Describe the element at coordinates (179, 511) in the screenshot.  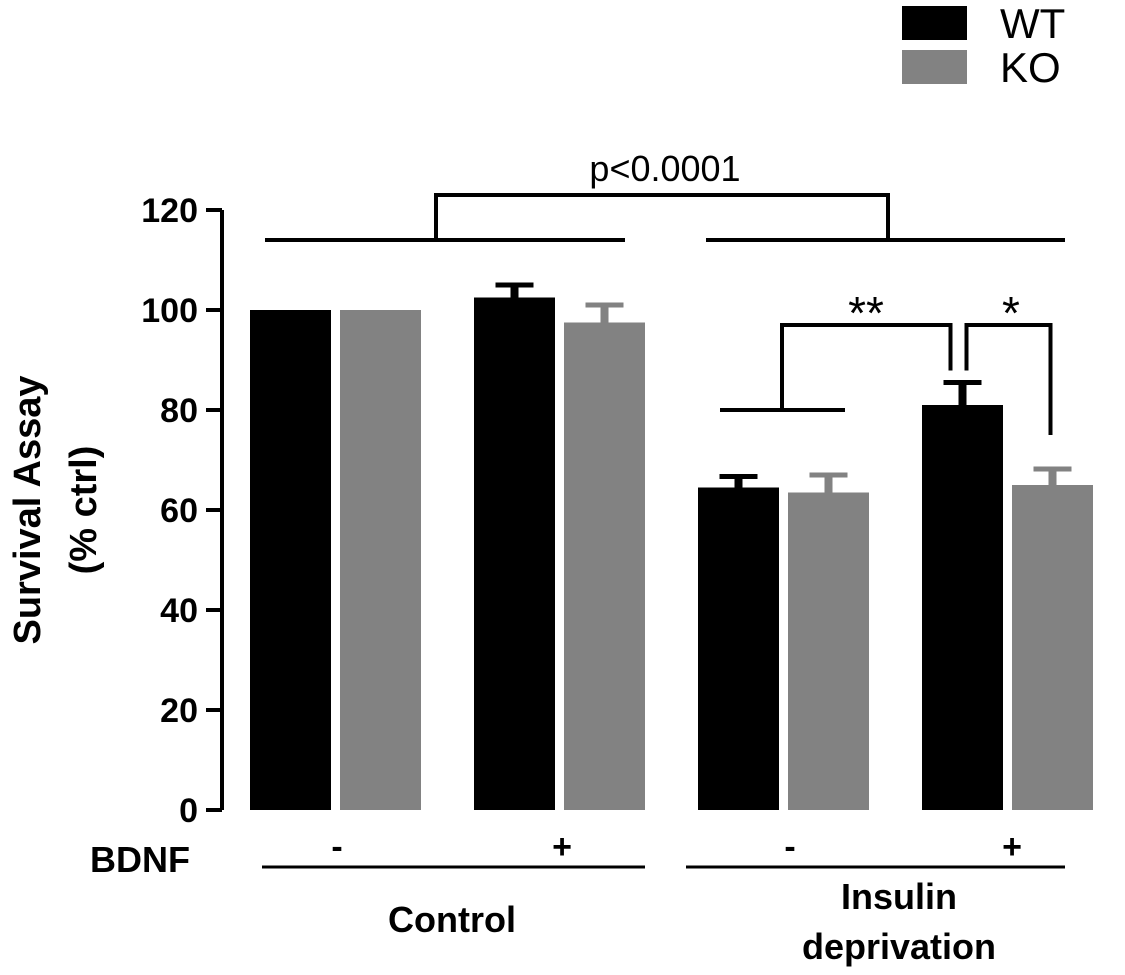
I see `y-tick-label: 60` at that location.